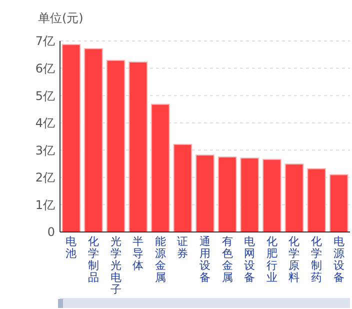 This screenshot has width=352, height=309. Describe the element at coordinates (160, 259) in the screenshot. I see `x-tick-label: 能源金属` at that location.